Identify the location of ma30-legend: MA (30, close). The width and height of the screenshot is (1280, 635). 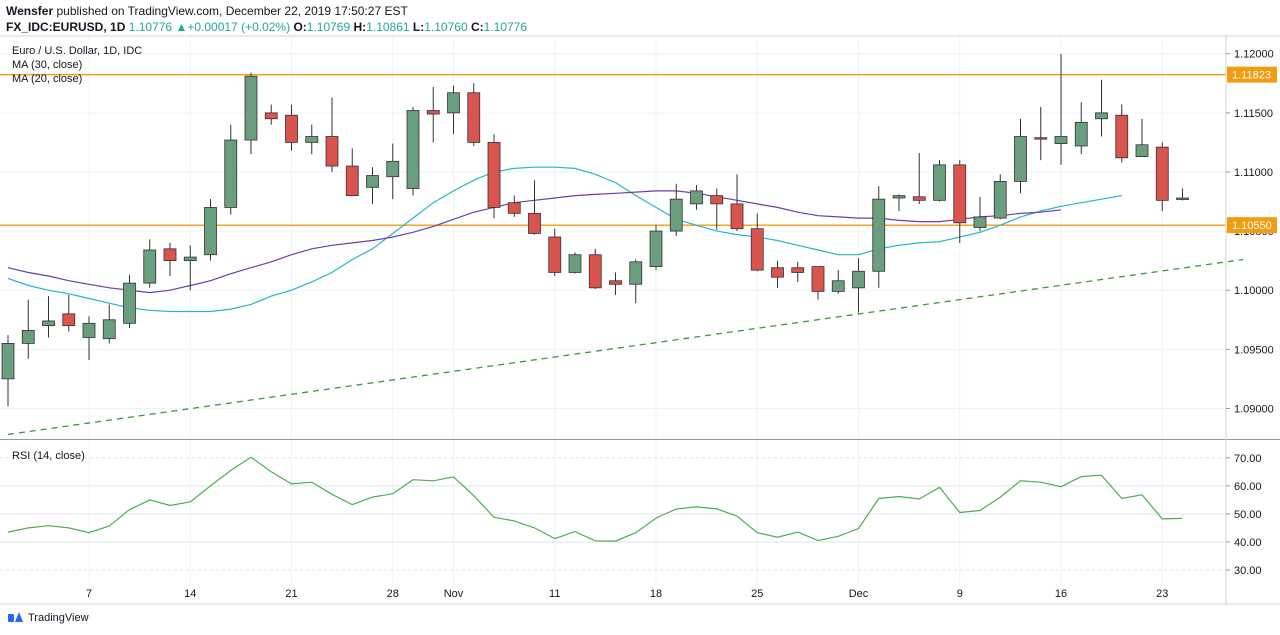
(47, 65).